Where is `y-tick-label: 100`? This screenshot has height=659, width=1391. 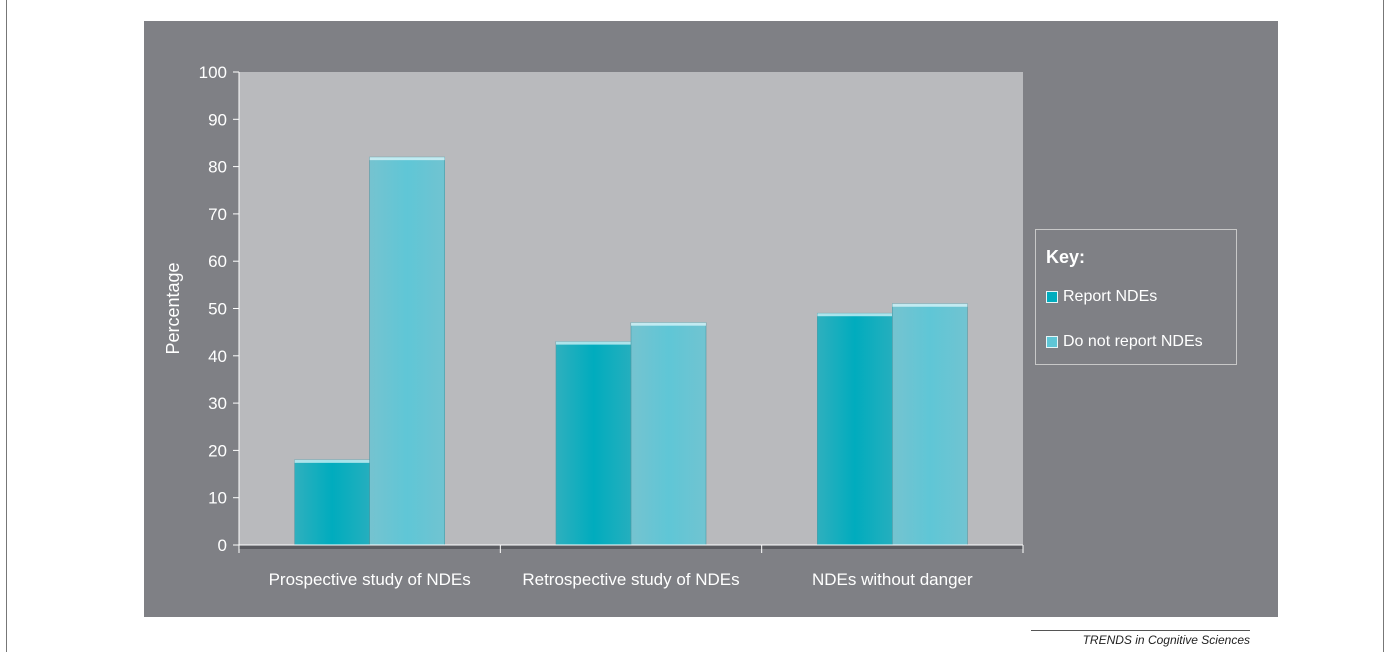 y-tick-label: 100 is located at coordinates (213, 72).